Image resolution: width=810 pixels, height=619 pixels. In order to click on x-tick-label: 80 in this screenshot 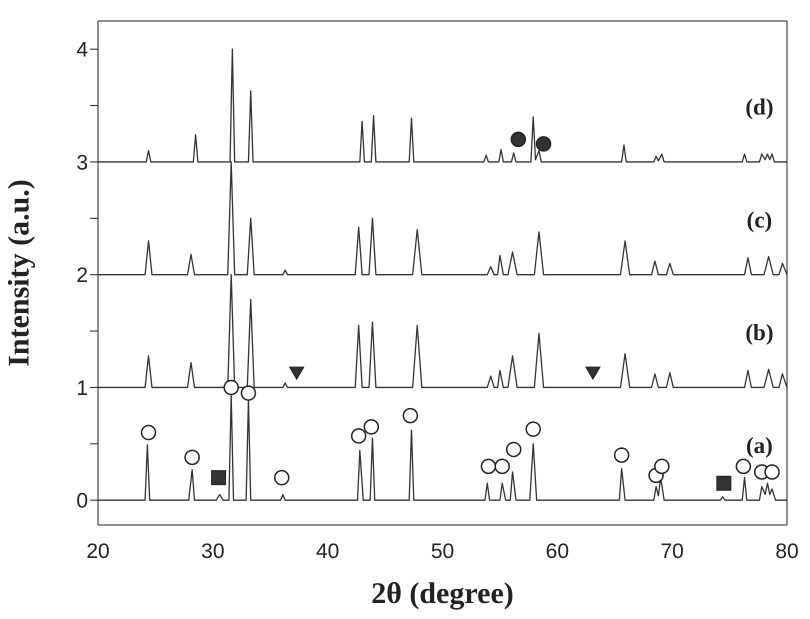, I will do `click(787, 551)`.